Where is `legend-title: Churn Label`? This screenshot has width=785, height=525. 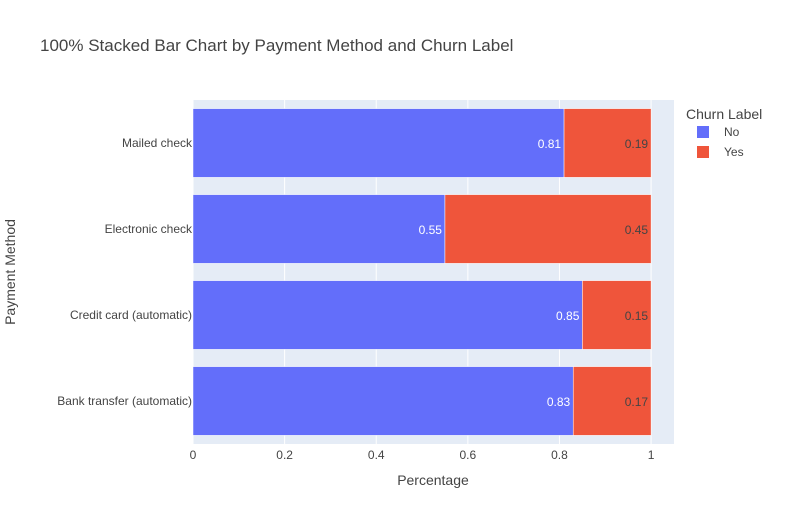
legend-title: Churn Label is located at coordinates (724, 114).